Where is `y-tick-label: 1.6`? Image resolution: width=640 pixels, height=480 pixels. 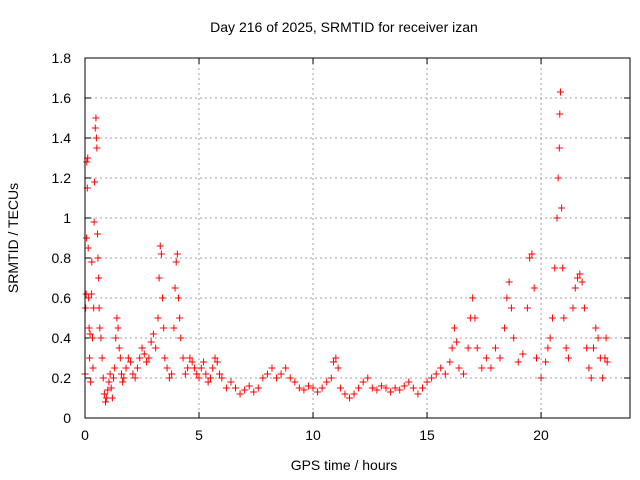 y-tick-label: 1.6 is located at coordinates (62, 98).